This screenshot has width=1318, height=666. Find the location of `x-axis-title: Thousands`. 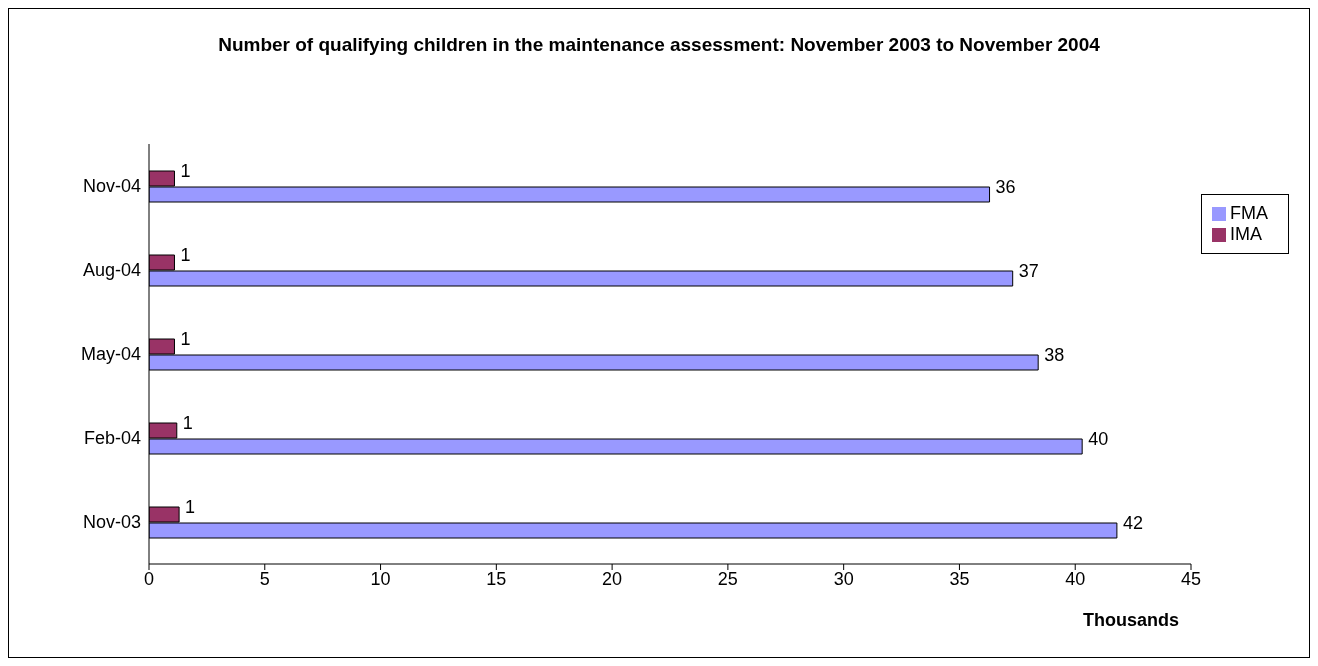

x-axis-title: Thousands is located at coordinates (1131, 620).